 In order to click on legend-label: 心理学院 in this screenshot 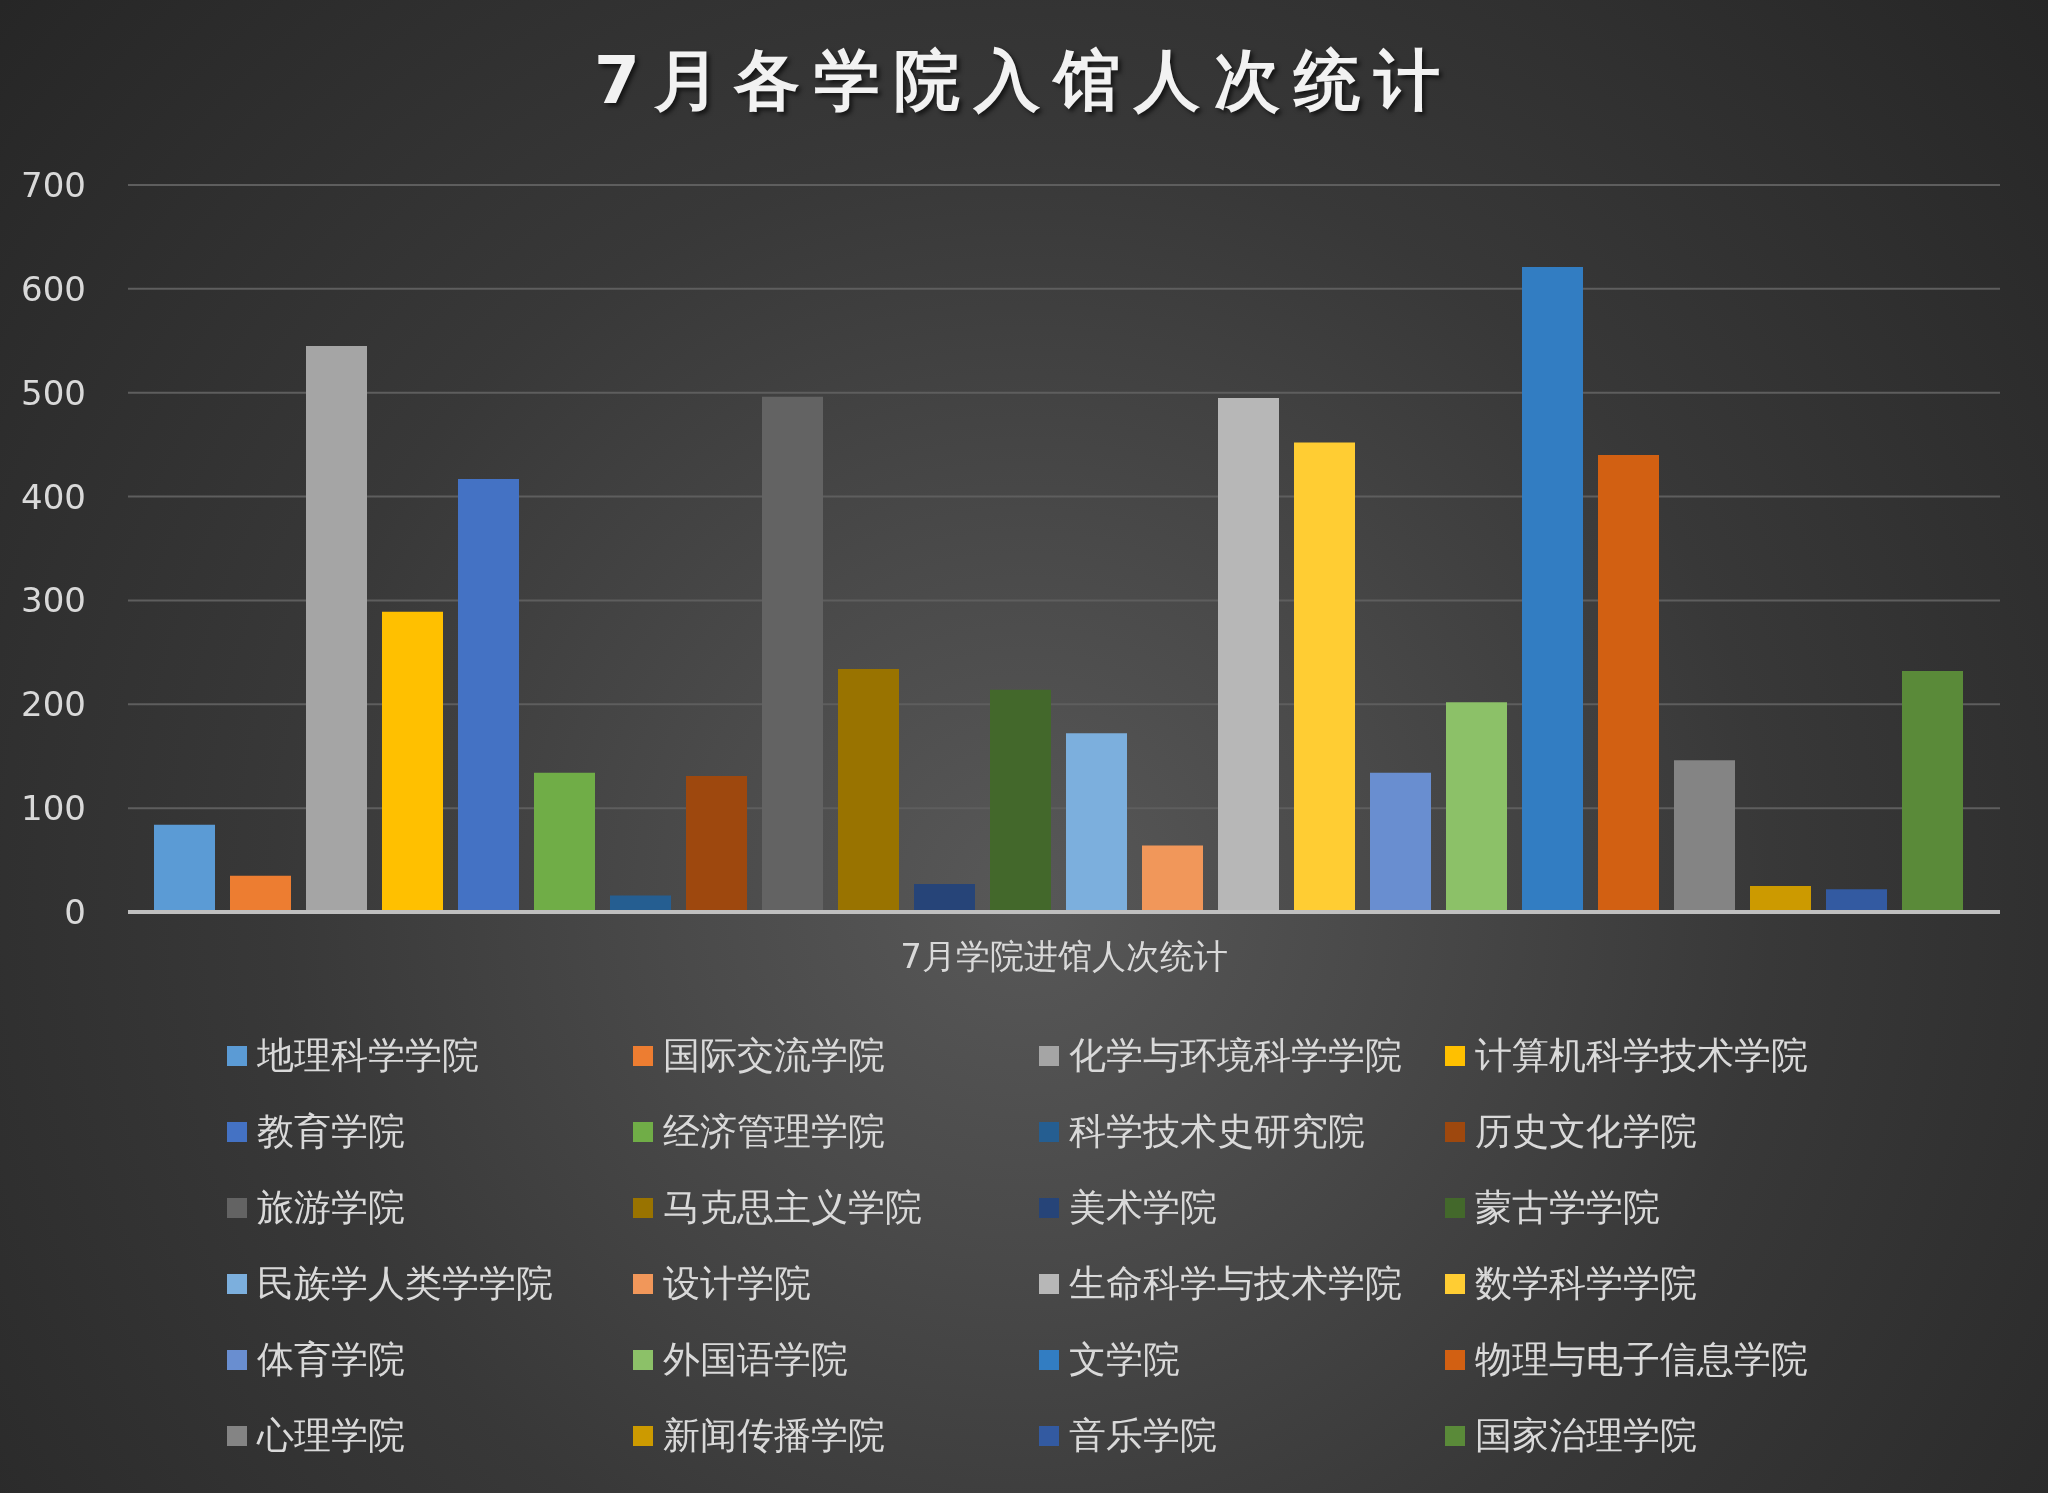, I will do `click(331, 1436)`.